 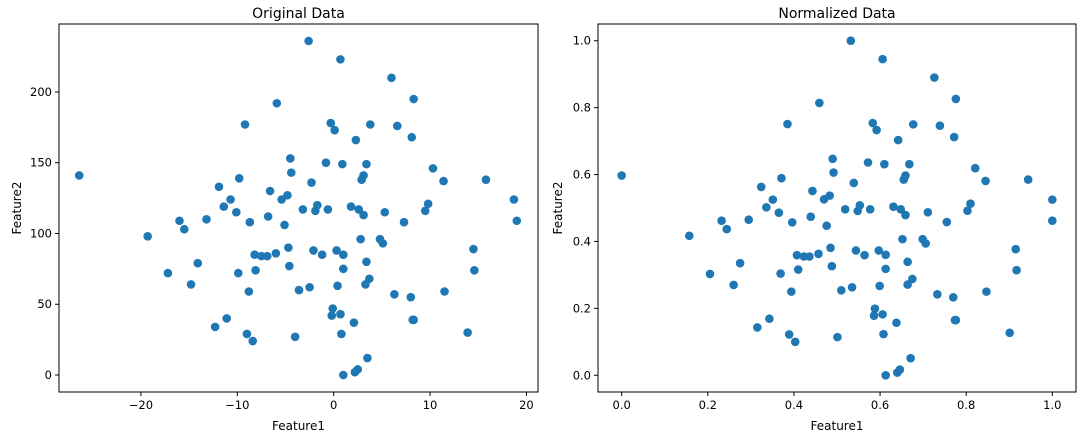 What do you see at coordinates (41, 163) in the screenshot?
I see `y-tick-label: 150` at bounding box center [41, 163].